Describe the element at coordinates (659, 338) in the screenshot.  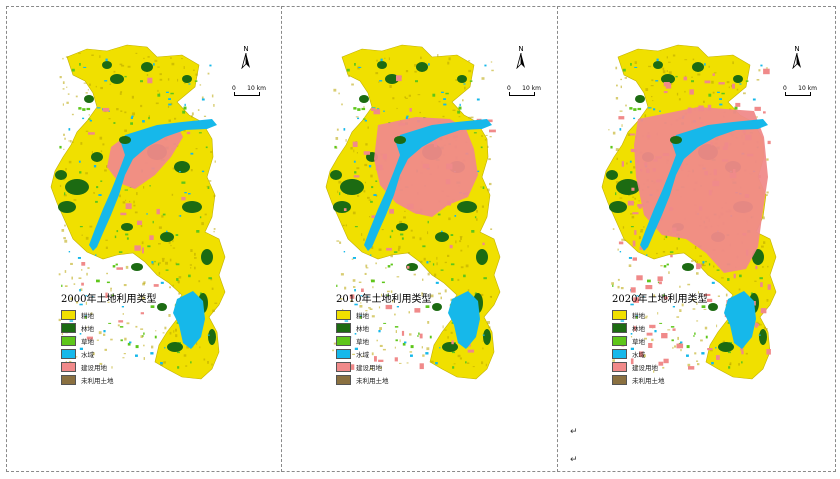
I see `legend: 2020年土地利用类型 耕地 林地 草地 水域 建设用地 未利用土地` at that location.